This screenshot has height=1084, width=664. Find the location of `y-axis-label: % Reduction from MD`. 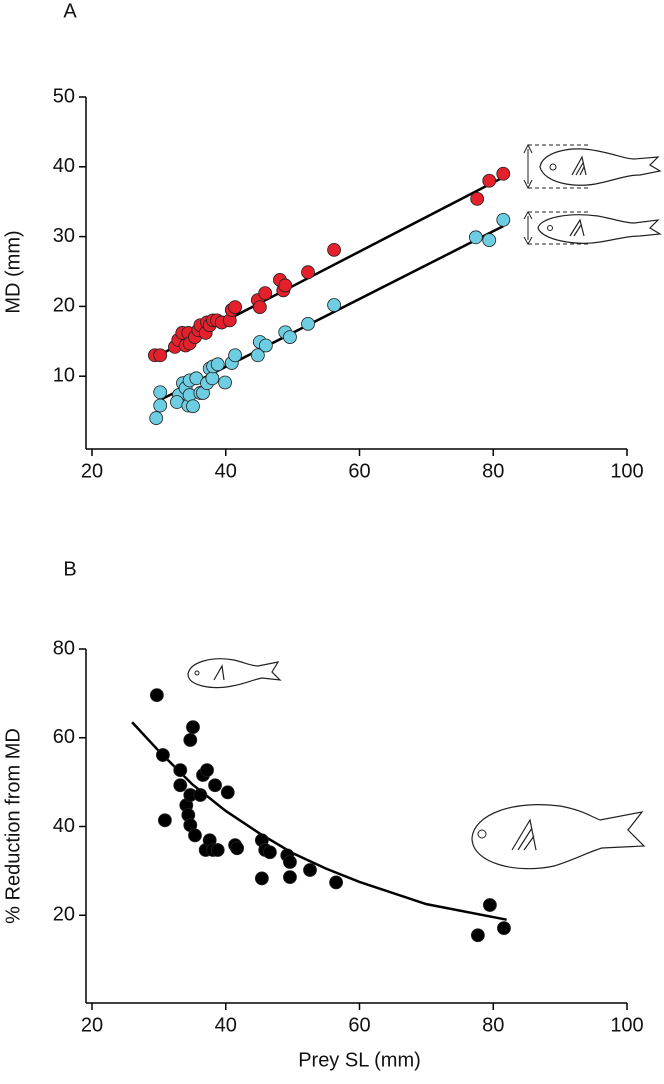

y-axis-label: % Reduction from MD is located at coordinates (13, 826).